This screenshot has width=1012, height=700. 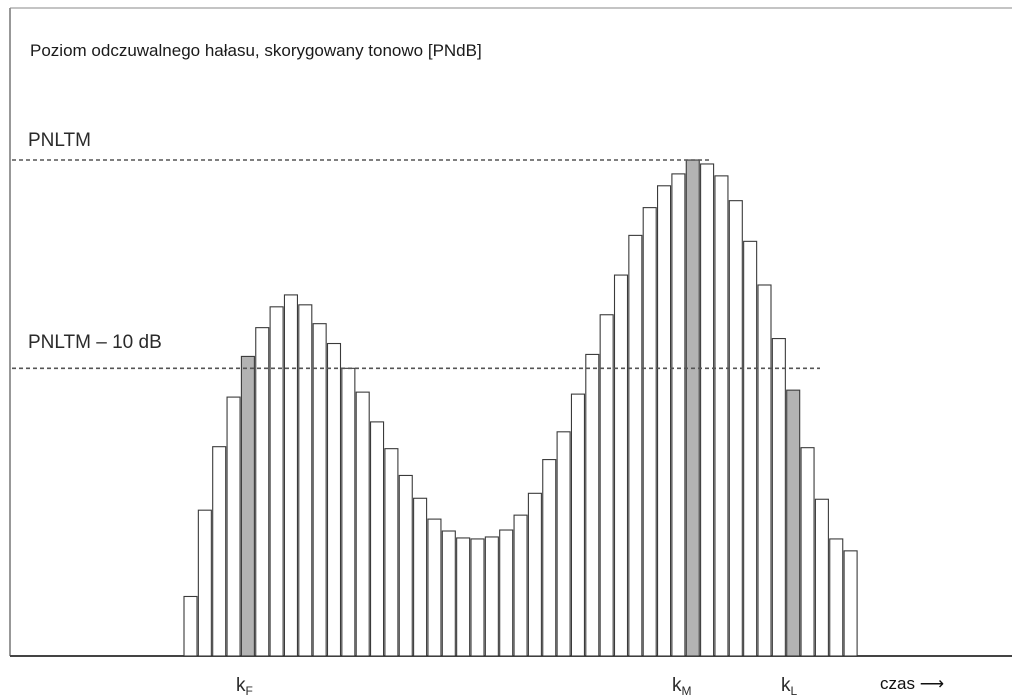 I want to click on x-axis-title: czas ⟶, so click(x=912, y=684).